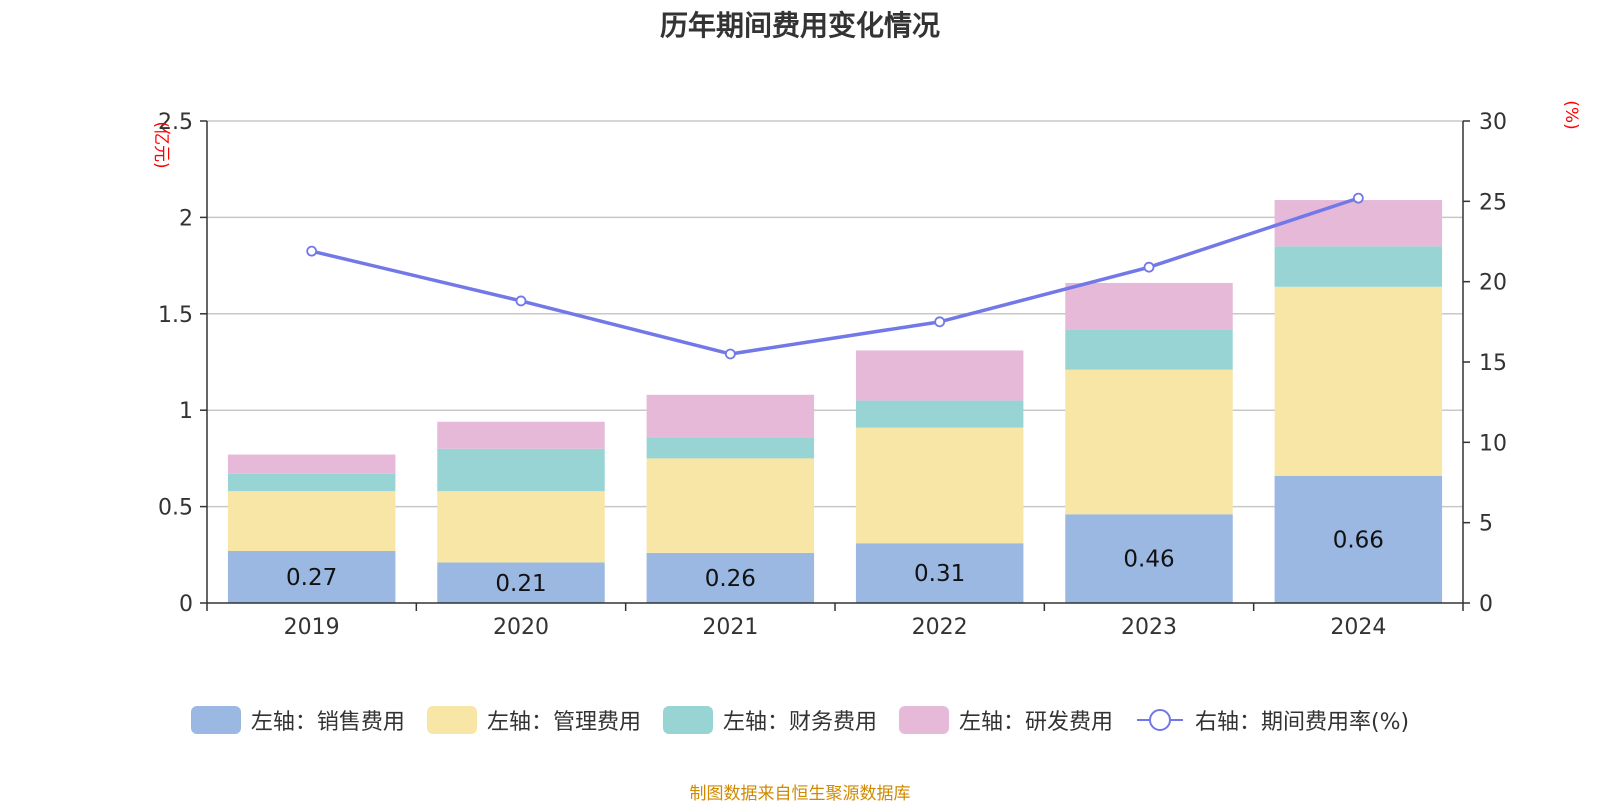  Describe the element at coordinates (1571, 114) in the screenshot. I see `right-axis-label: (%)` at that location.